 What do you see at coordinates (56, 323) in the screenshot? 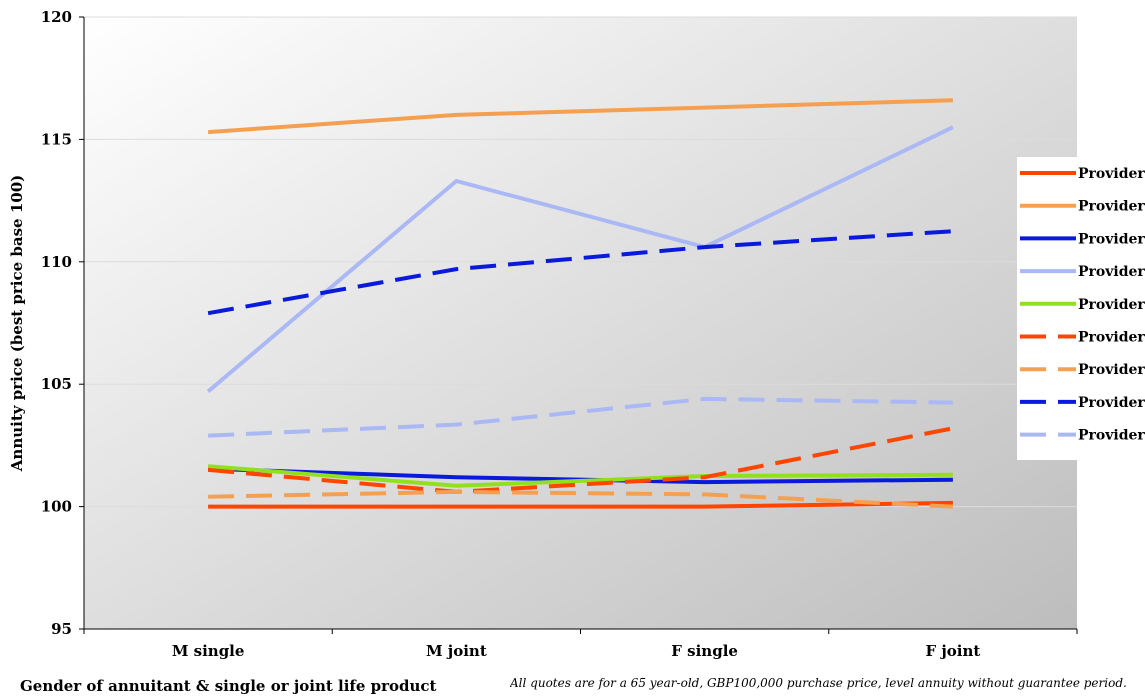
I see `y-tick-labels: 95 100 105 110 115 120` at bounding box center [56, 323].